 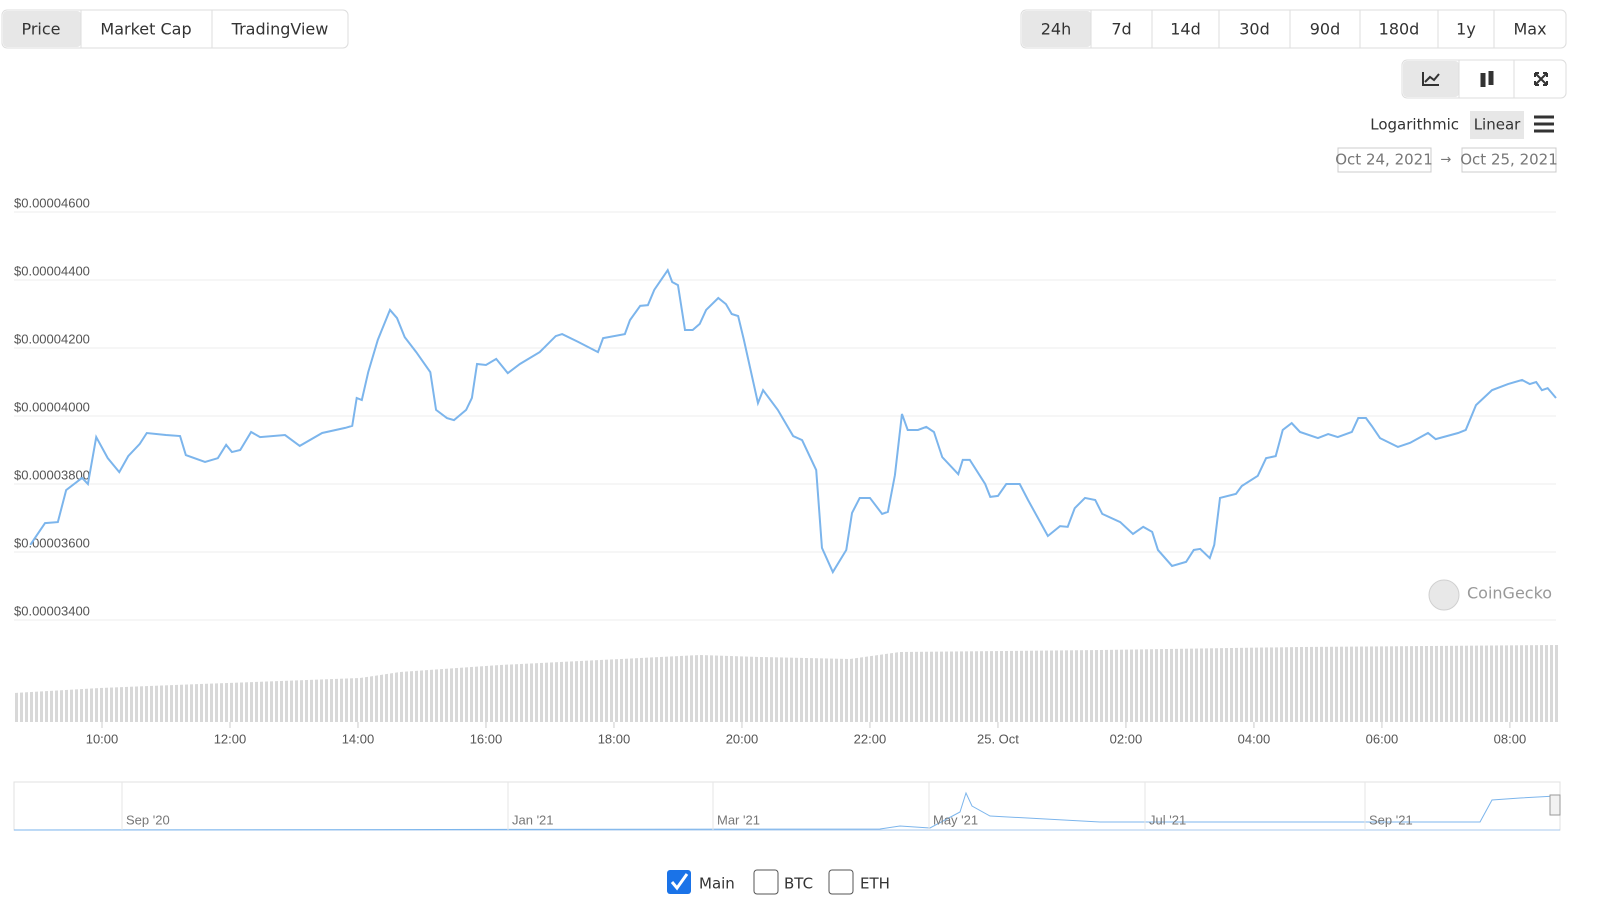 I want to click on checkbox-checked, so click(x=679, y=882).